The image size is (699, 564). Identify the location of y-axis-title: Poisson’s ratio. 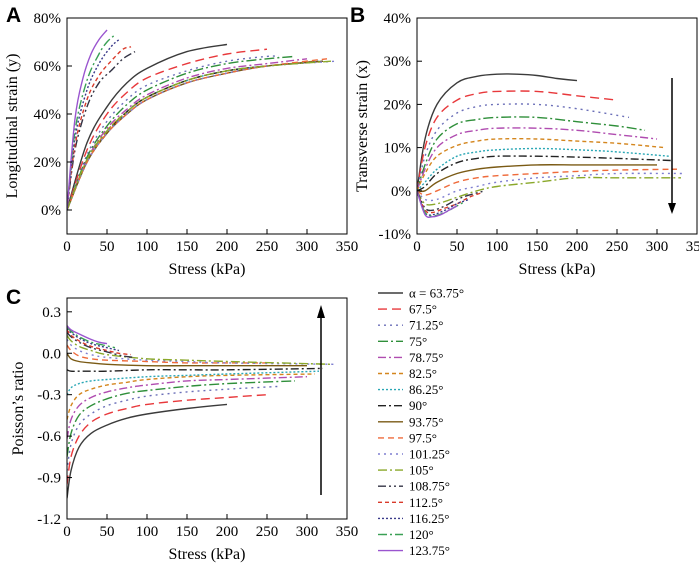
(18, 409).